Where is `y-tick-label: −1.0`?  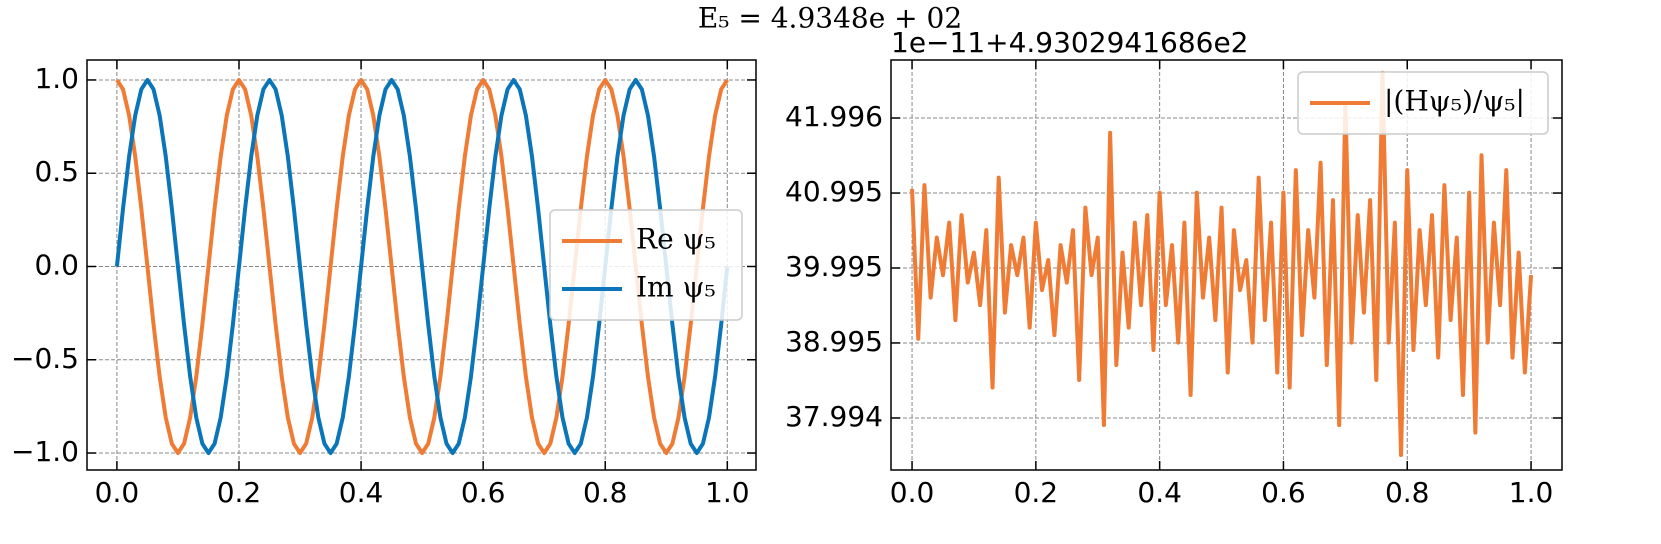
y-tick-label: −1.0 is located at coordinates (45, 451).